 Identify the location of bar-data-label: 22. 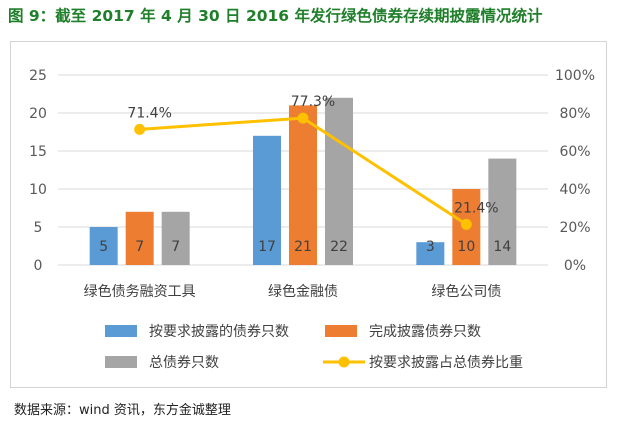
(339, 247).